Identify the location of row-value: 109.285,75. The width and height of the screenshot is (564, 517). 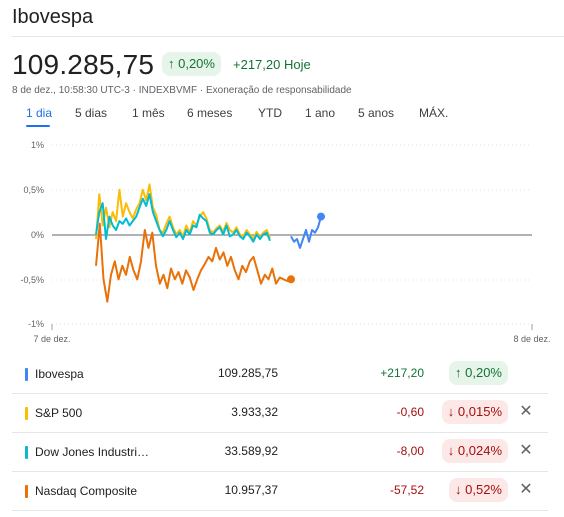
(247, 373).